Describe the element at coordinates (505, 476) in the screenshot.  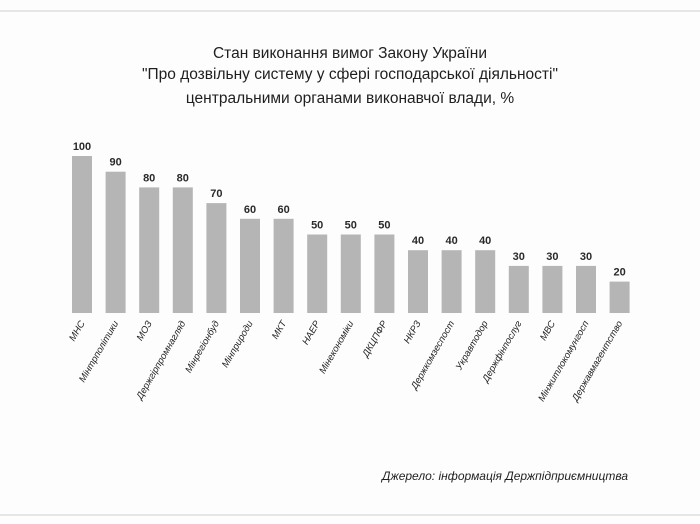
I see `source-note: Джерело: інформація Держпідприємництва` at that location.